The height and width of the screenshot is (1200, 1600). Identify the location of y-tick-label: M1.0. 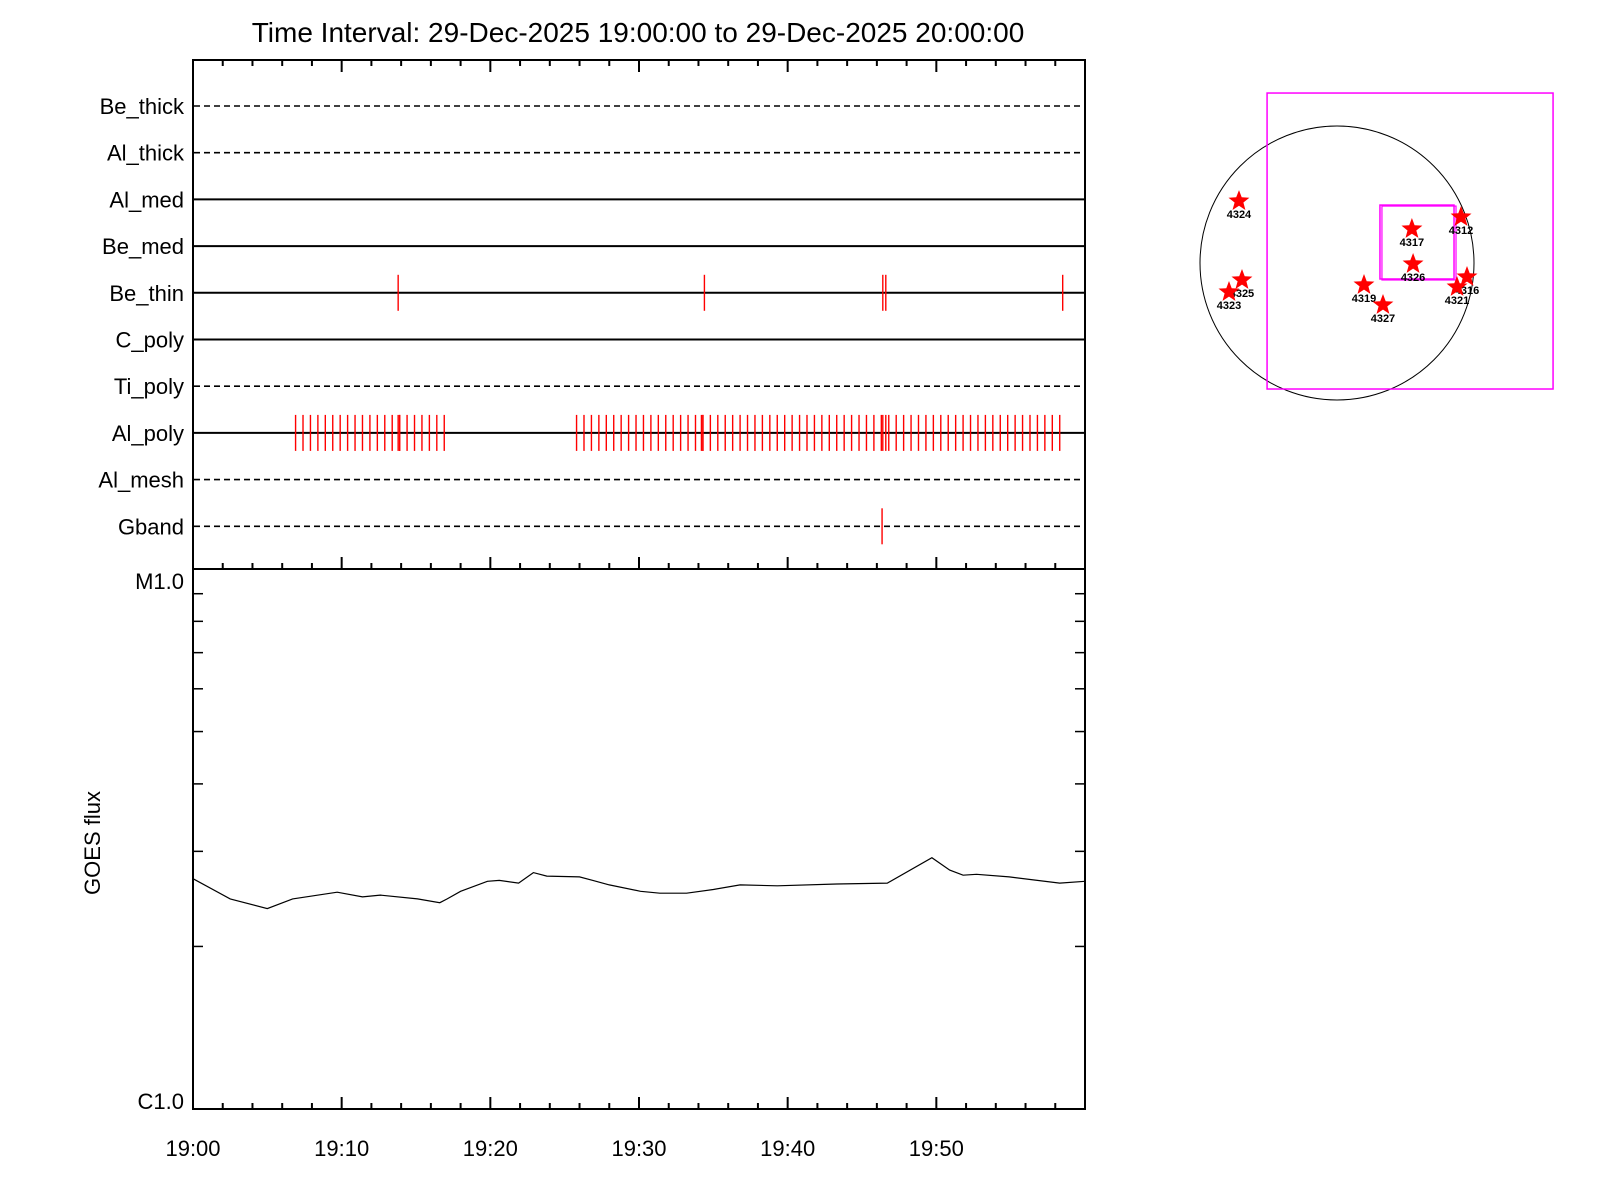
(159, 581).